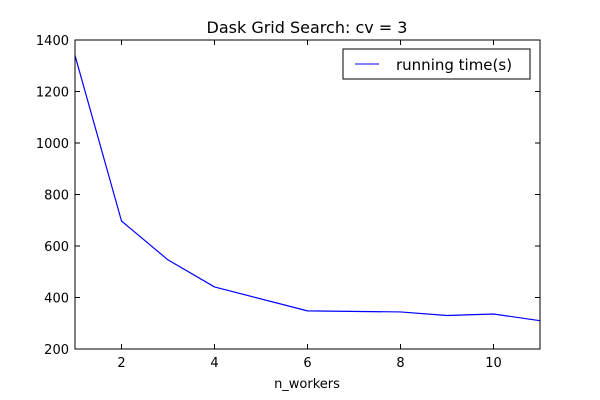 This screenshot has width=600, height=400. I want to click on y-tick-label: 200, so click(56, 350).